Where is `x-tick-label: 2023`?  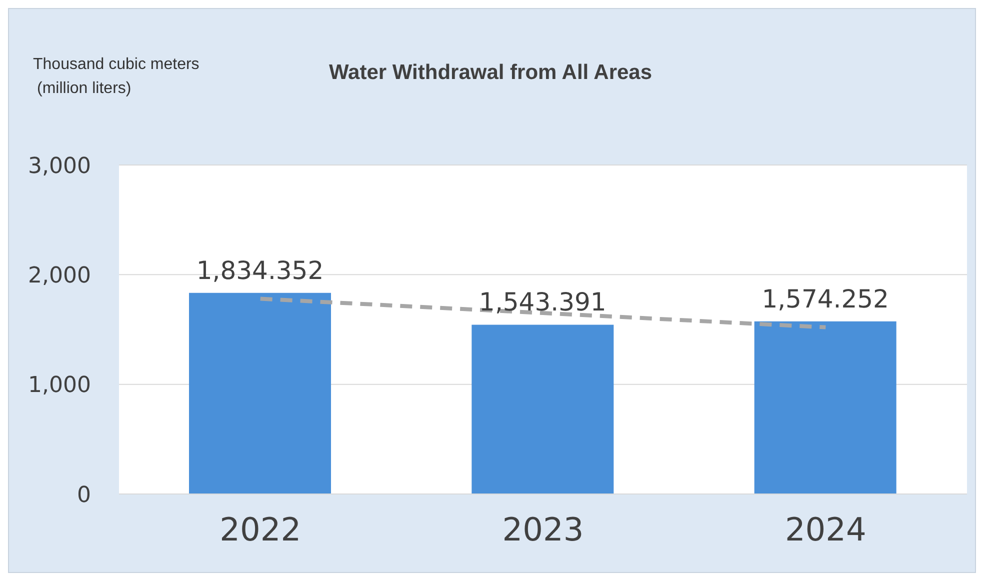 x-tick-label: 2023 is located at coordinates (543, 529).